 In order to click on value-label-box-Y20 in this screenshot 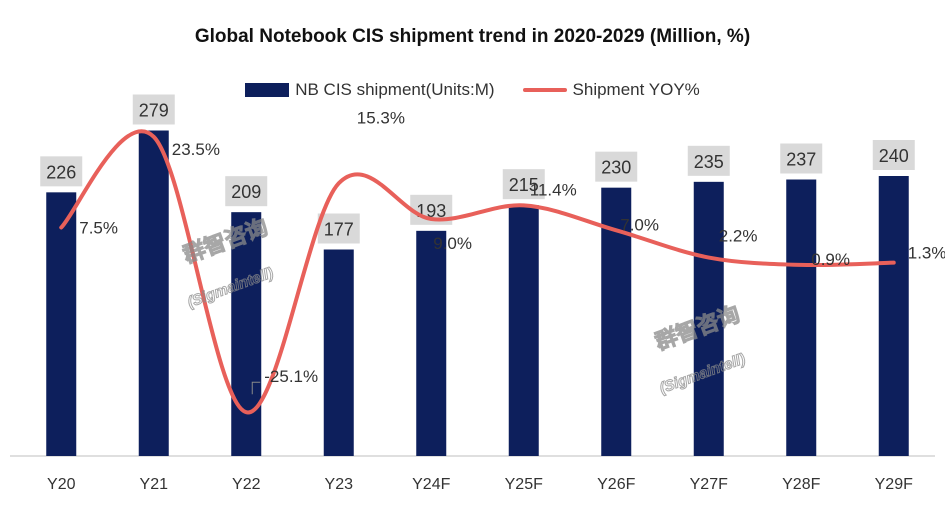, I will do `click(61, 171)`.